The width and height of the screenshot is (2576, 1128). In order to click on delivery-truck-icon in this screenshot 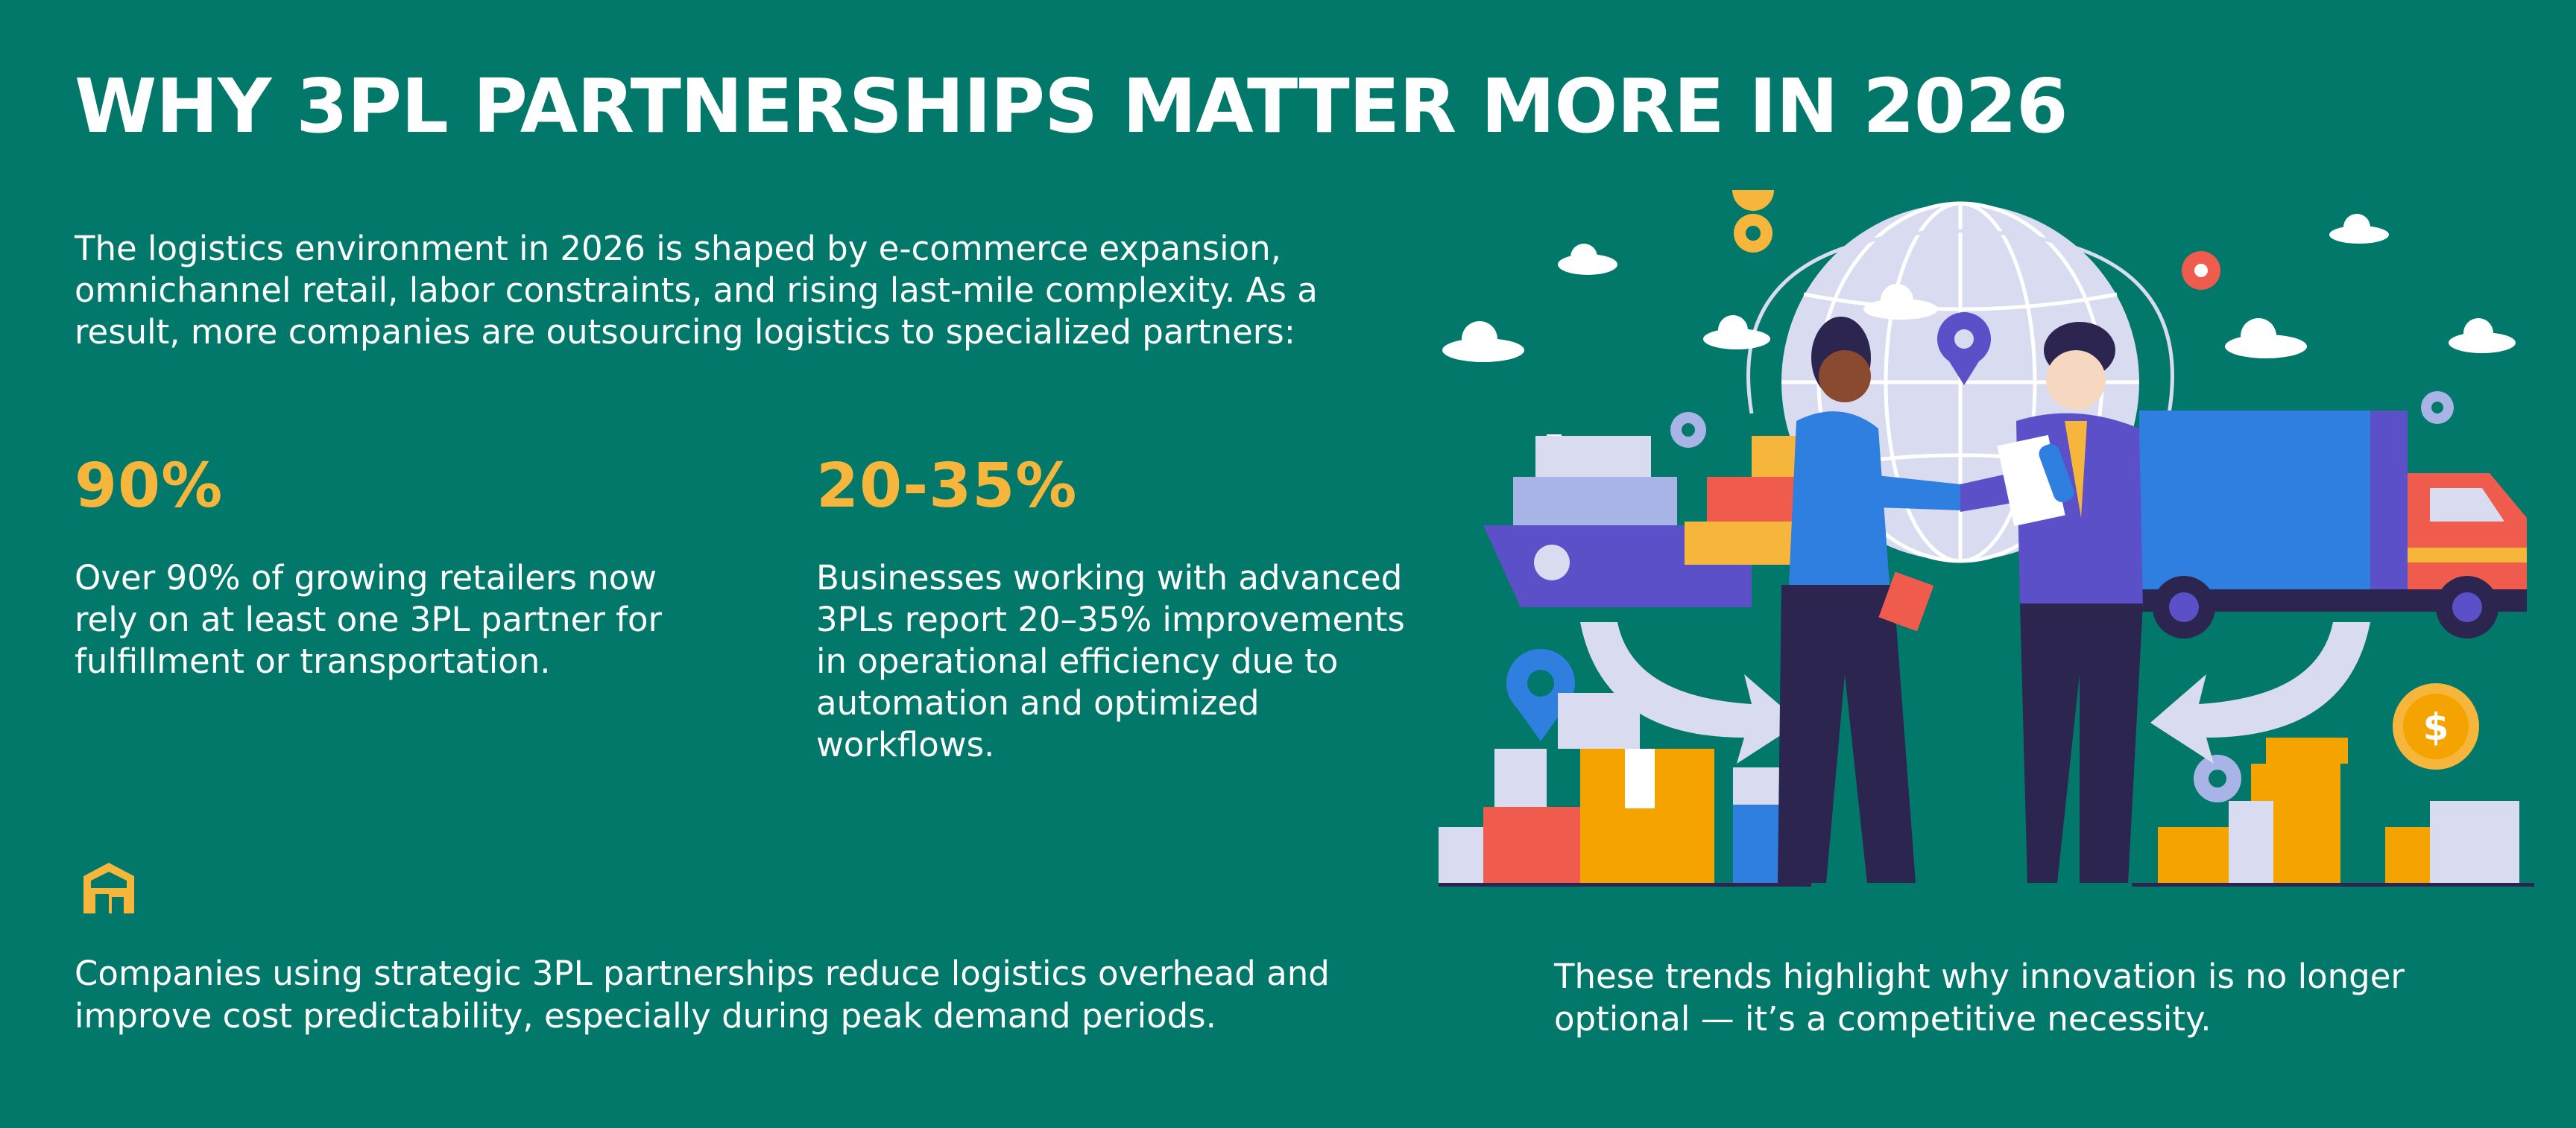, I will do `click(2333, 525)`.